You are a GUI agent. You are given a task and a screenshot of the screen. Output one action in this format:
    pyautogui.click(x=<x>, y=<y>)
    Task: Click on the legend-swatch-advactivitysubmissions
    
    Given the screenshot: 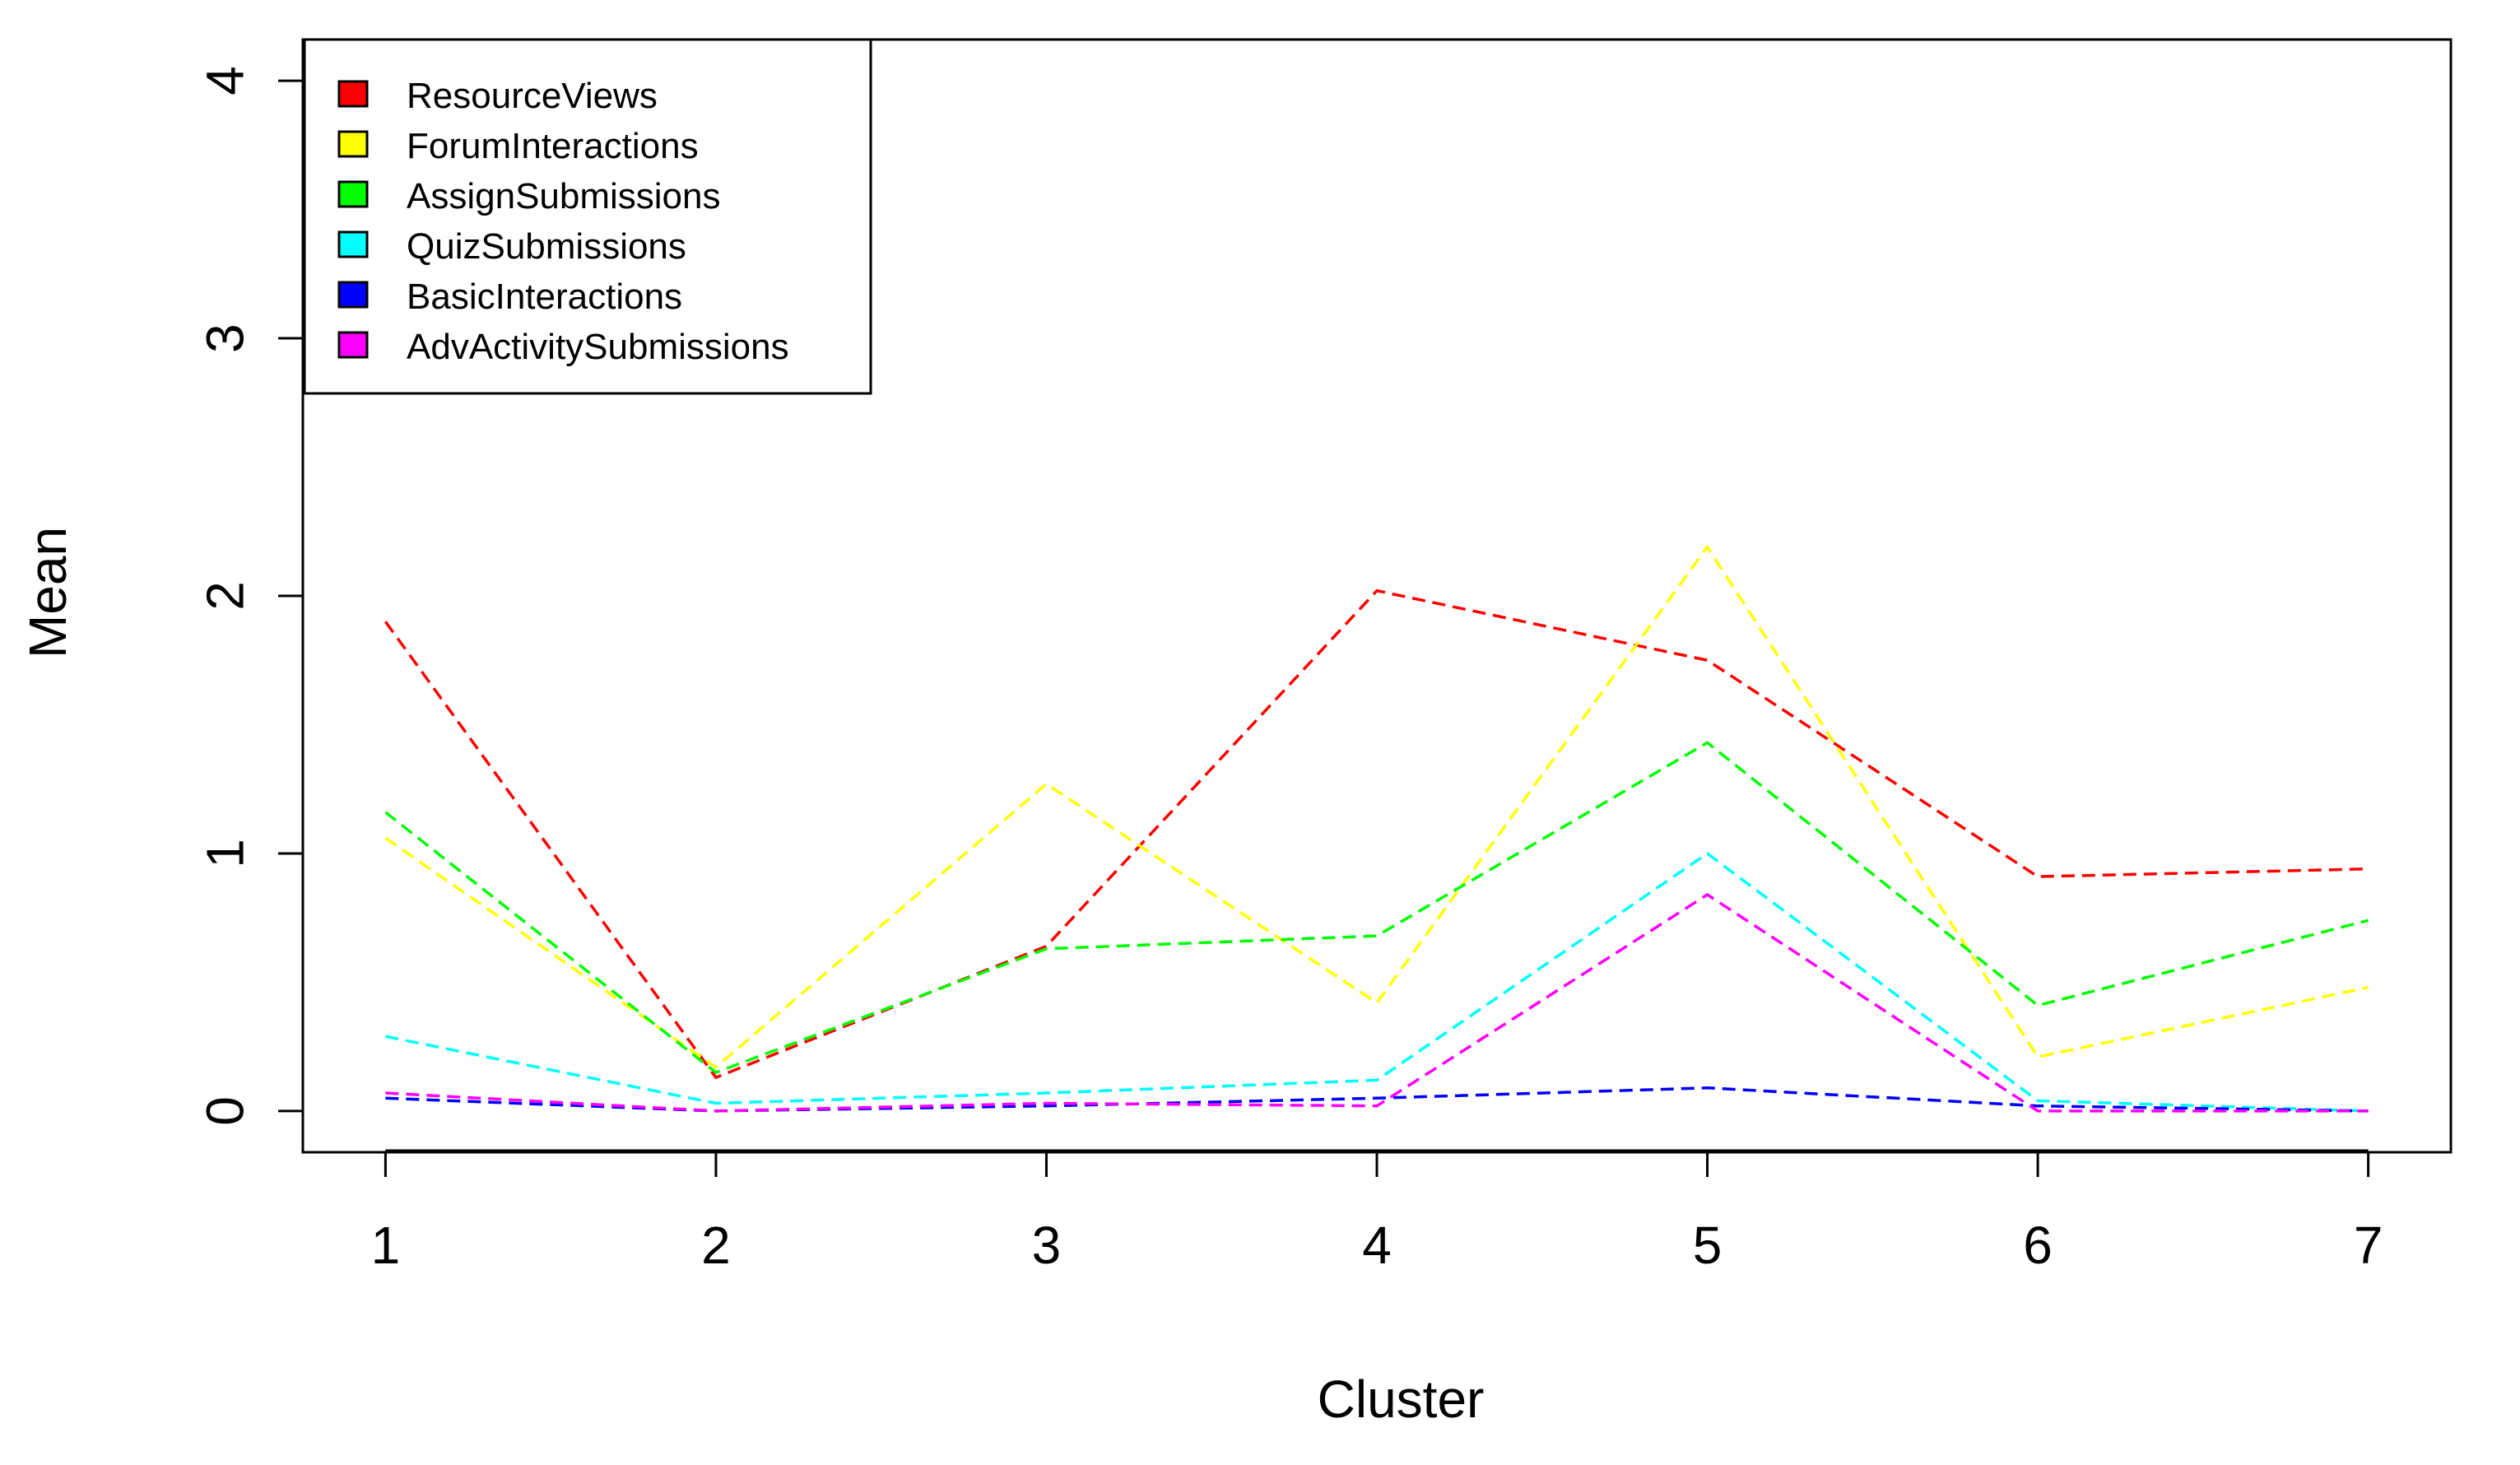 What is the action you would take?
    pyautogui.click(x=353, y=345)
    